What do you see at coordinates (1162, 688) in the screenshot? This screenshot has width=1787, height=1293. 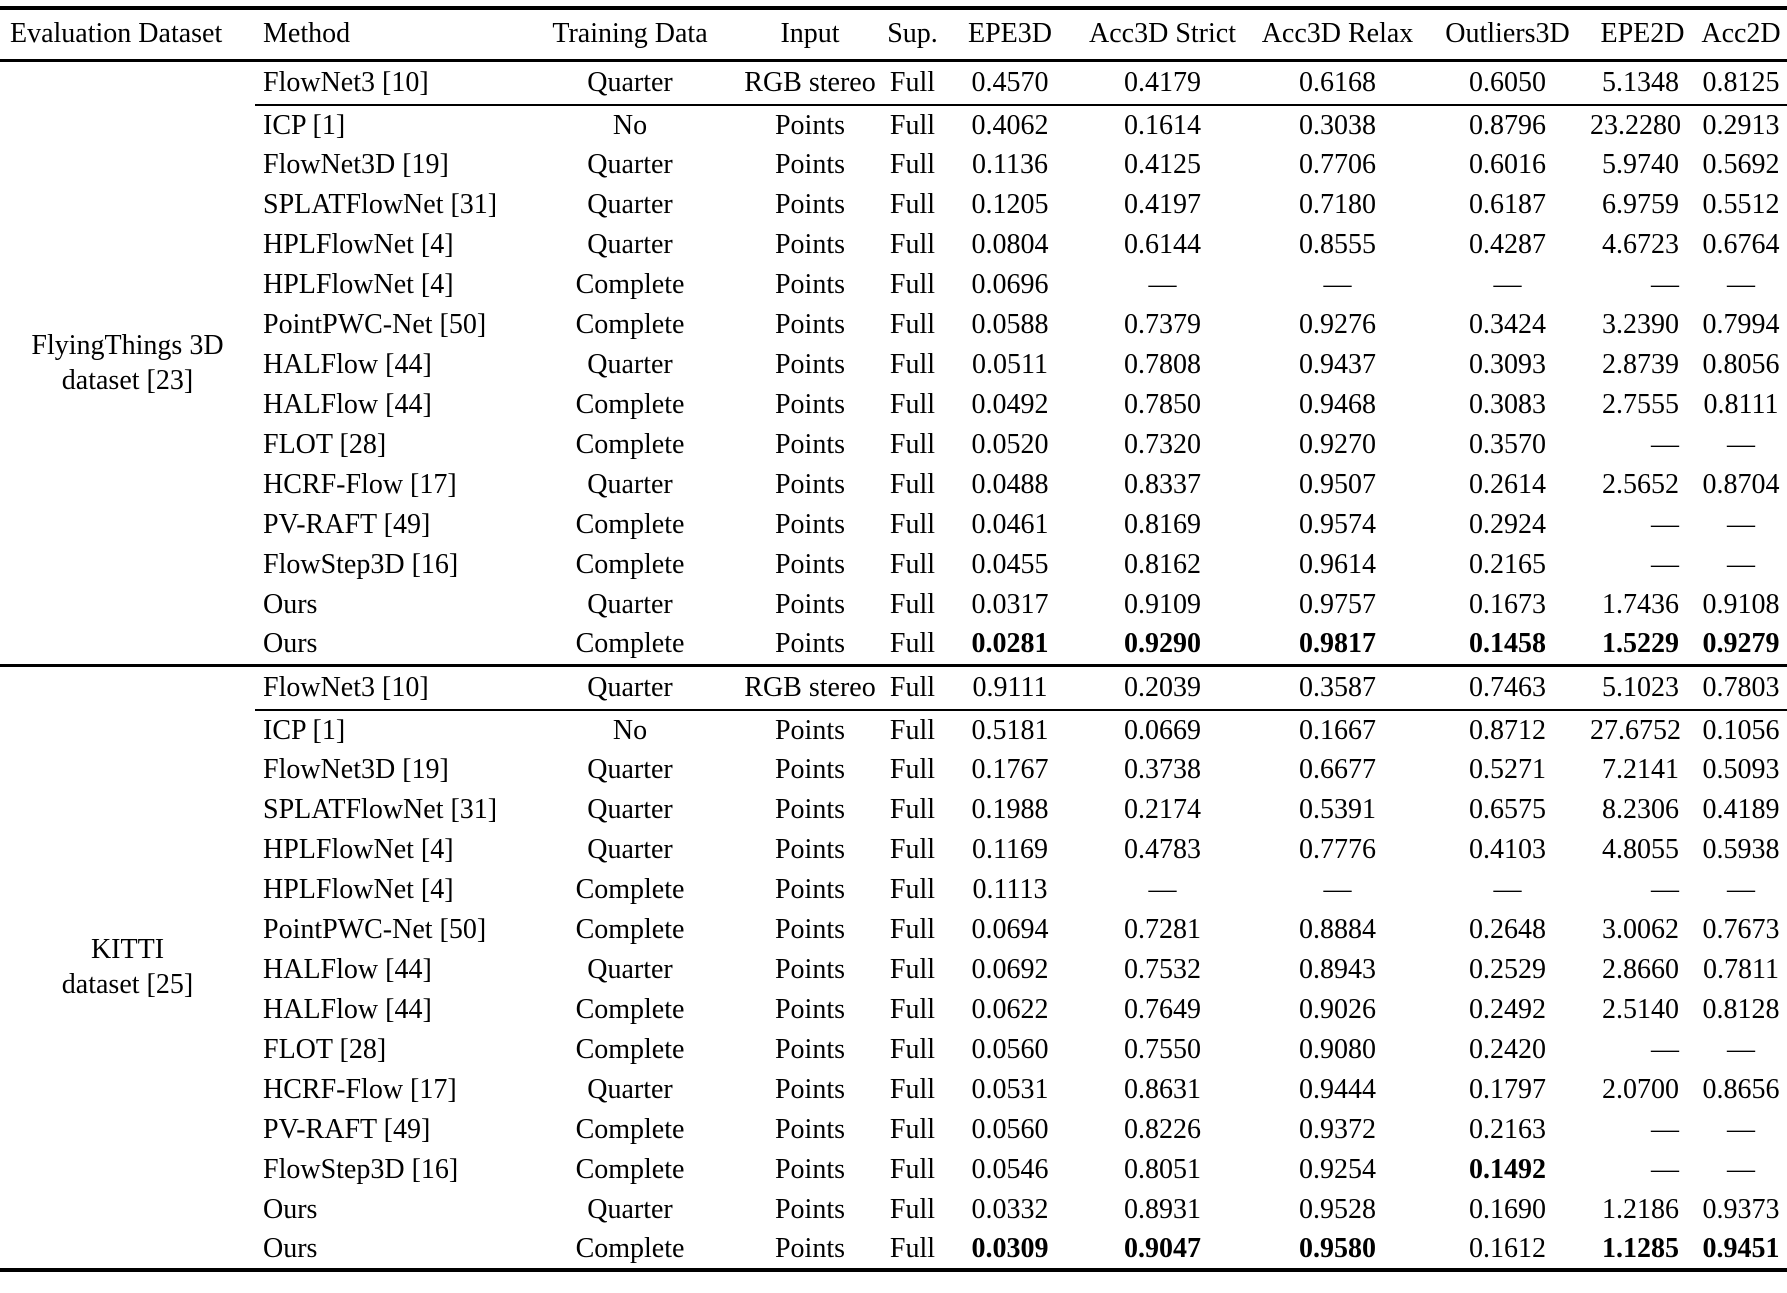 I see `cell-acc3d-strict: 0.2039` at bounding box center [1162, 688].